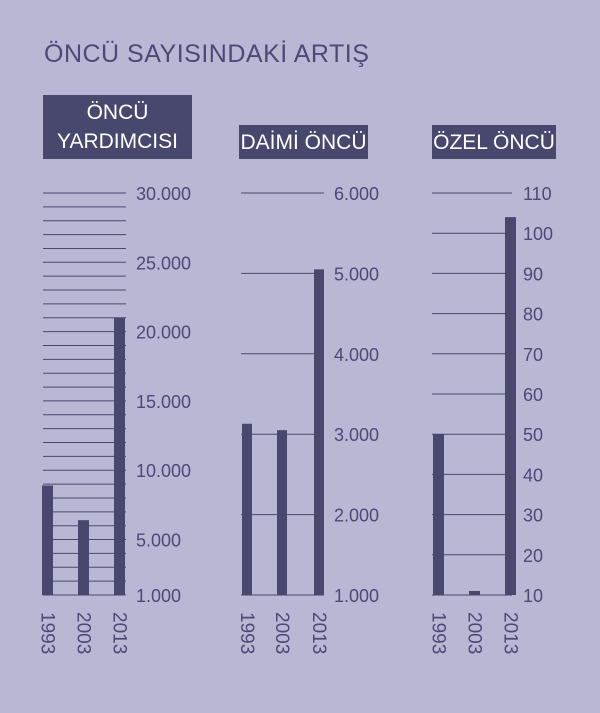 The height and width of the screenshot is (713, 600). Describe the element at coordinates (356, 516) in the screenshot. I see `y-tick-label: 2.000` at that location.